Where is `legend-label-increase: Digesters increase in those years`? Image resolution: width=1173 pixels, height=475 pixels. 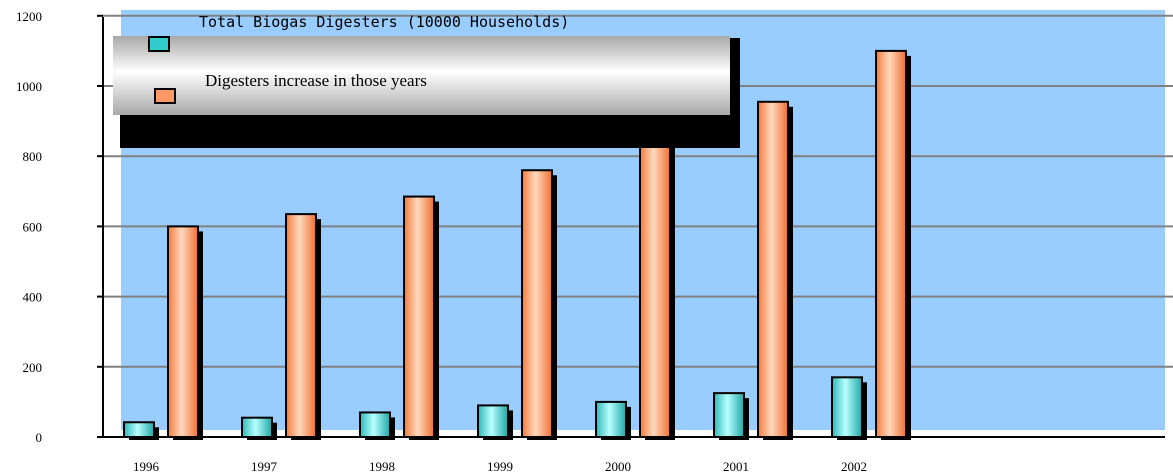
legend-label-increase: Digesters increase in those years is located at coordinates (316, 80).